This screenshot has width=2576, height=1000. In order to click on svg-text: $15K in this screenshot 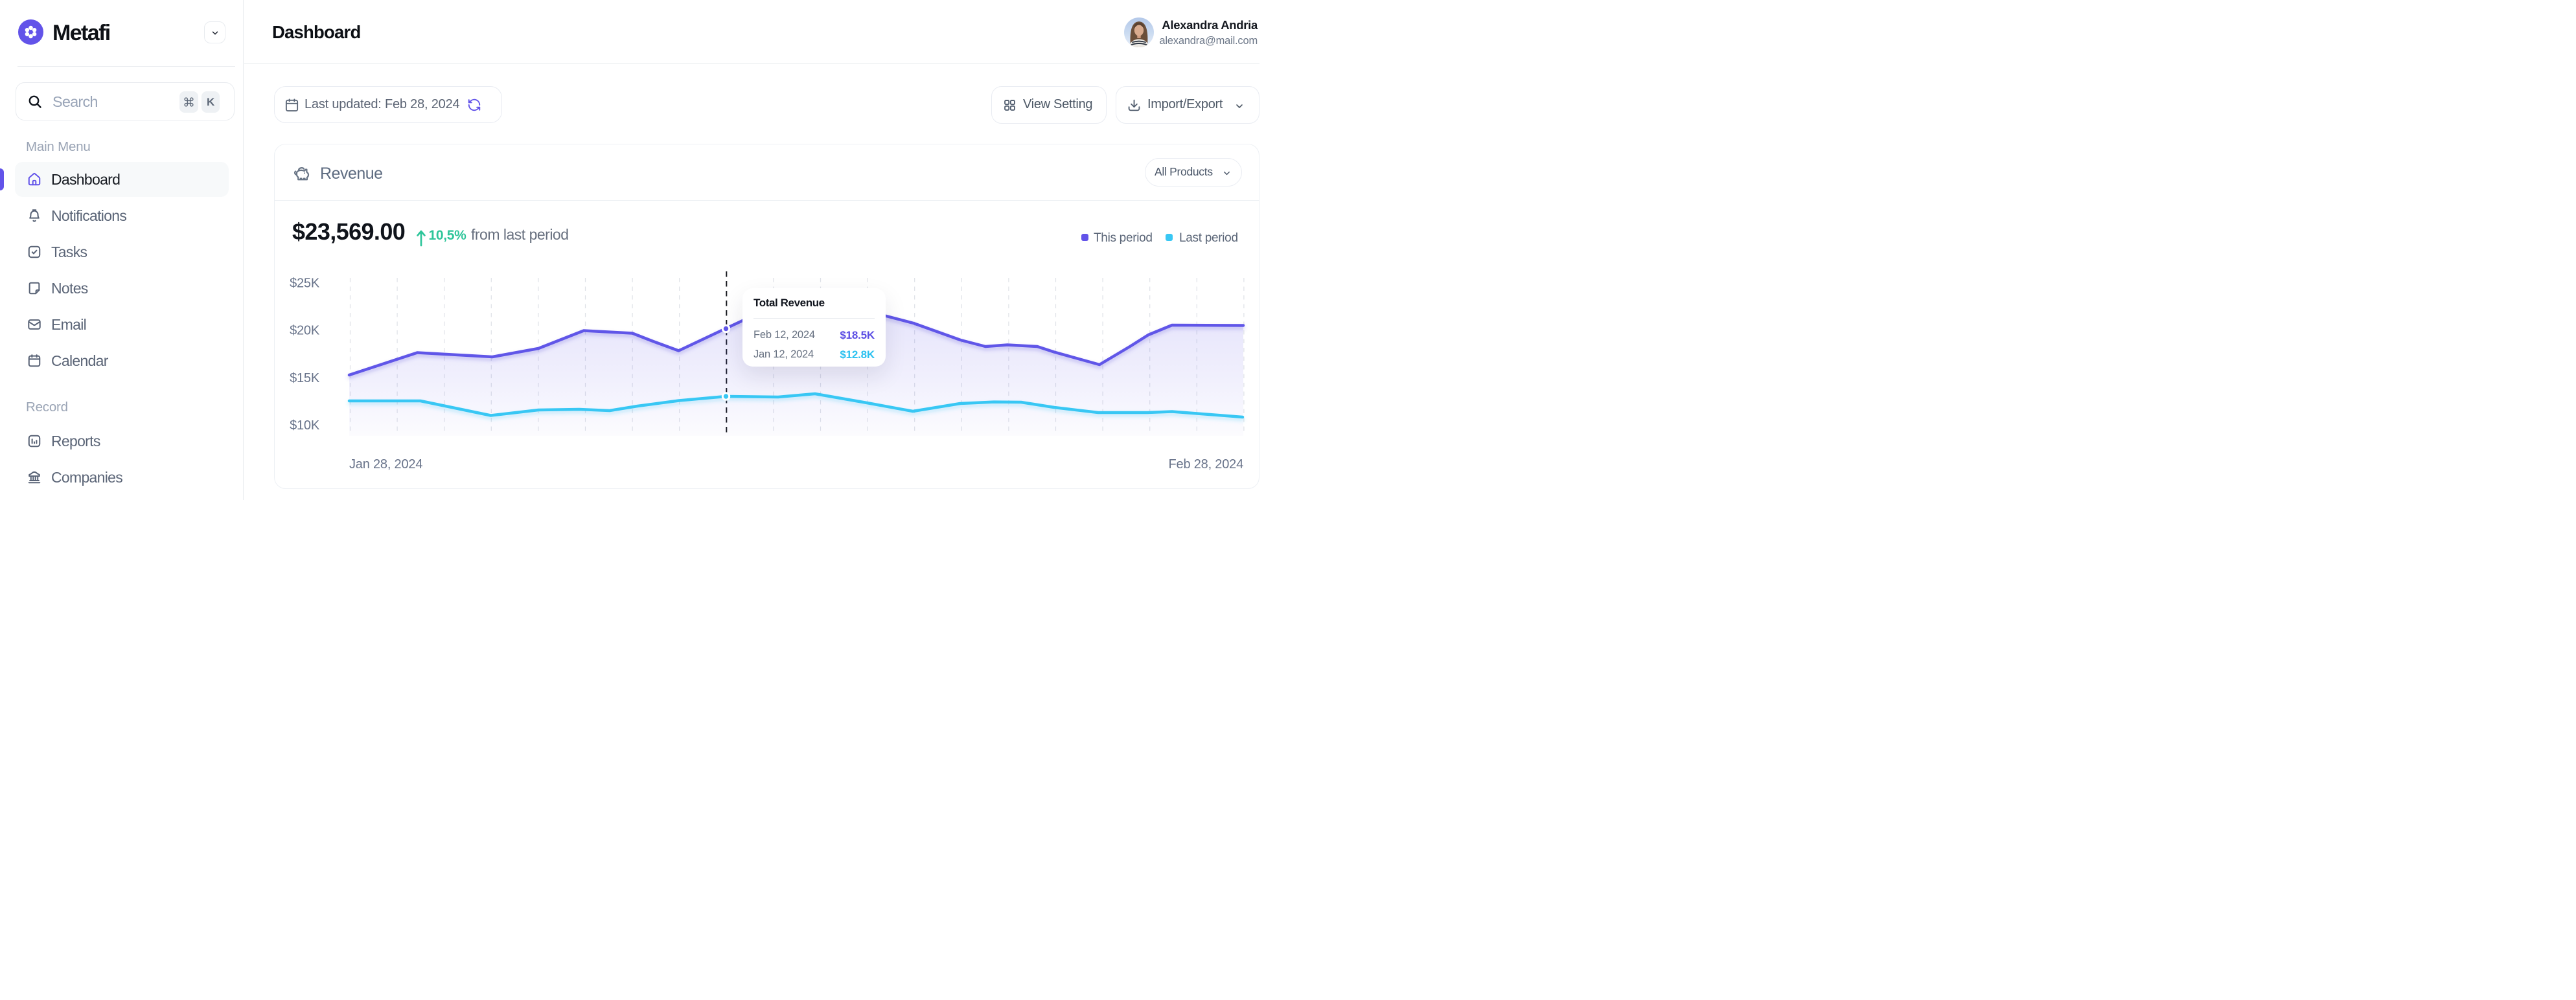, I will do `click(305, 378)`.